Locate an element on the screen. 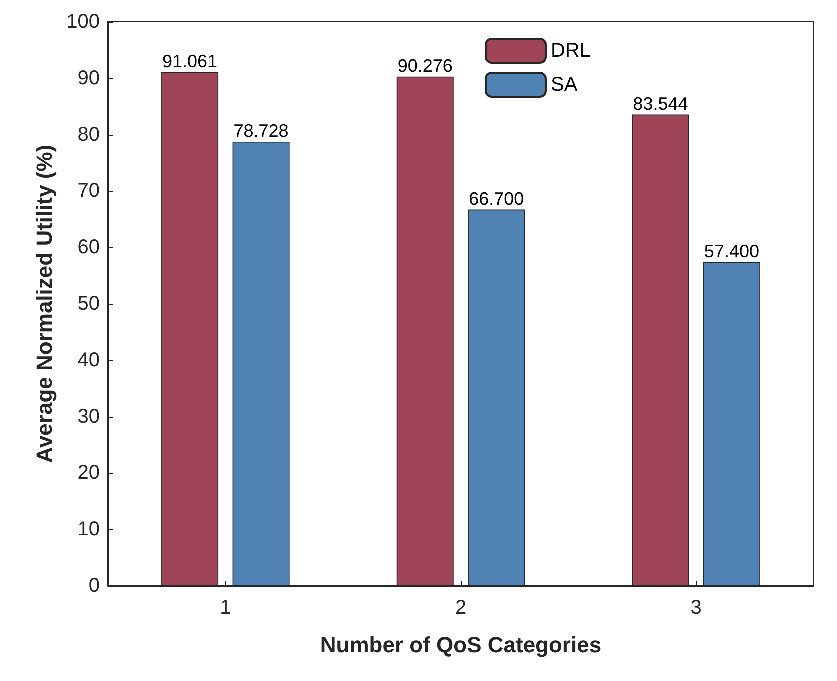  data-label: 66.700 is located at coordinates (496, 198).